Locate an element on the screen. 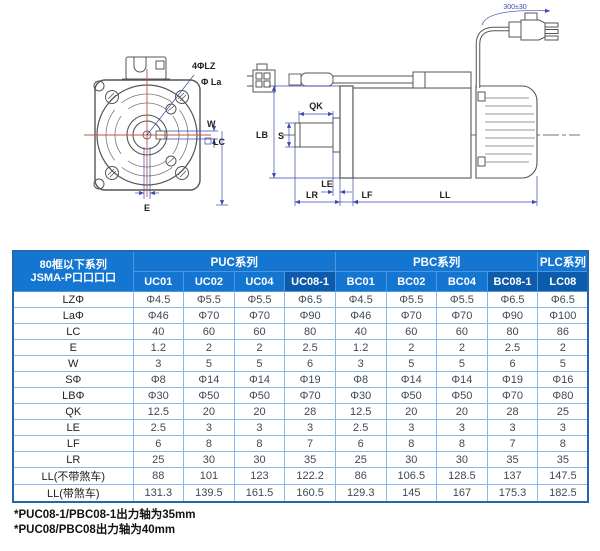 This screenshot has width=600, height=551. table-row: QK 12.5 20 20 28 12.5 20 20 28 25 is located at coordinates (300, 411).